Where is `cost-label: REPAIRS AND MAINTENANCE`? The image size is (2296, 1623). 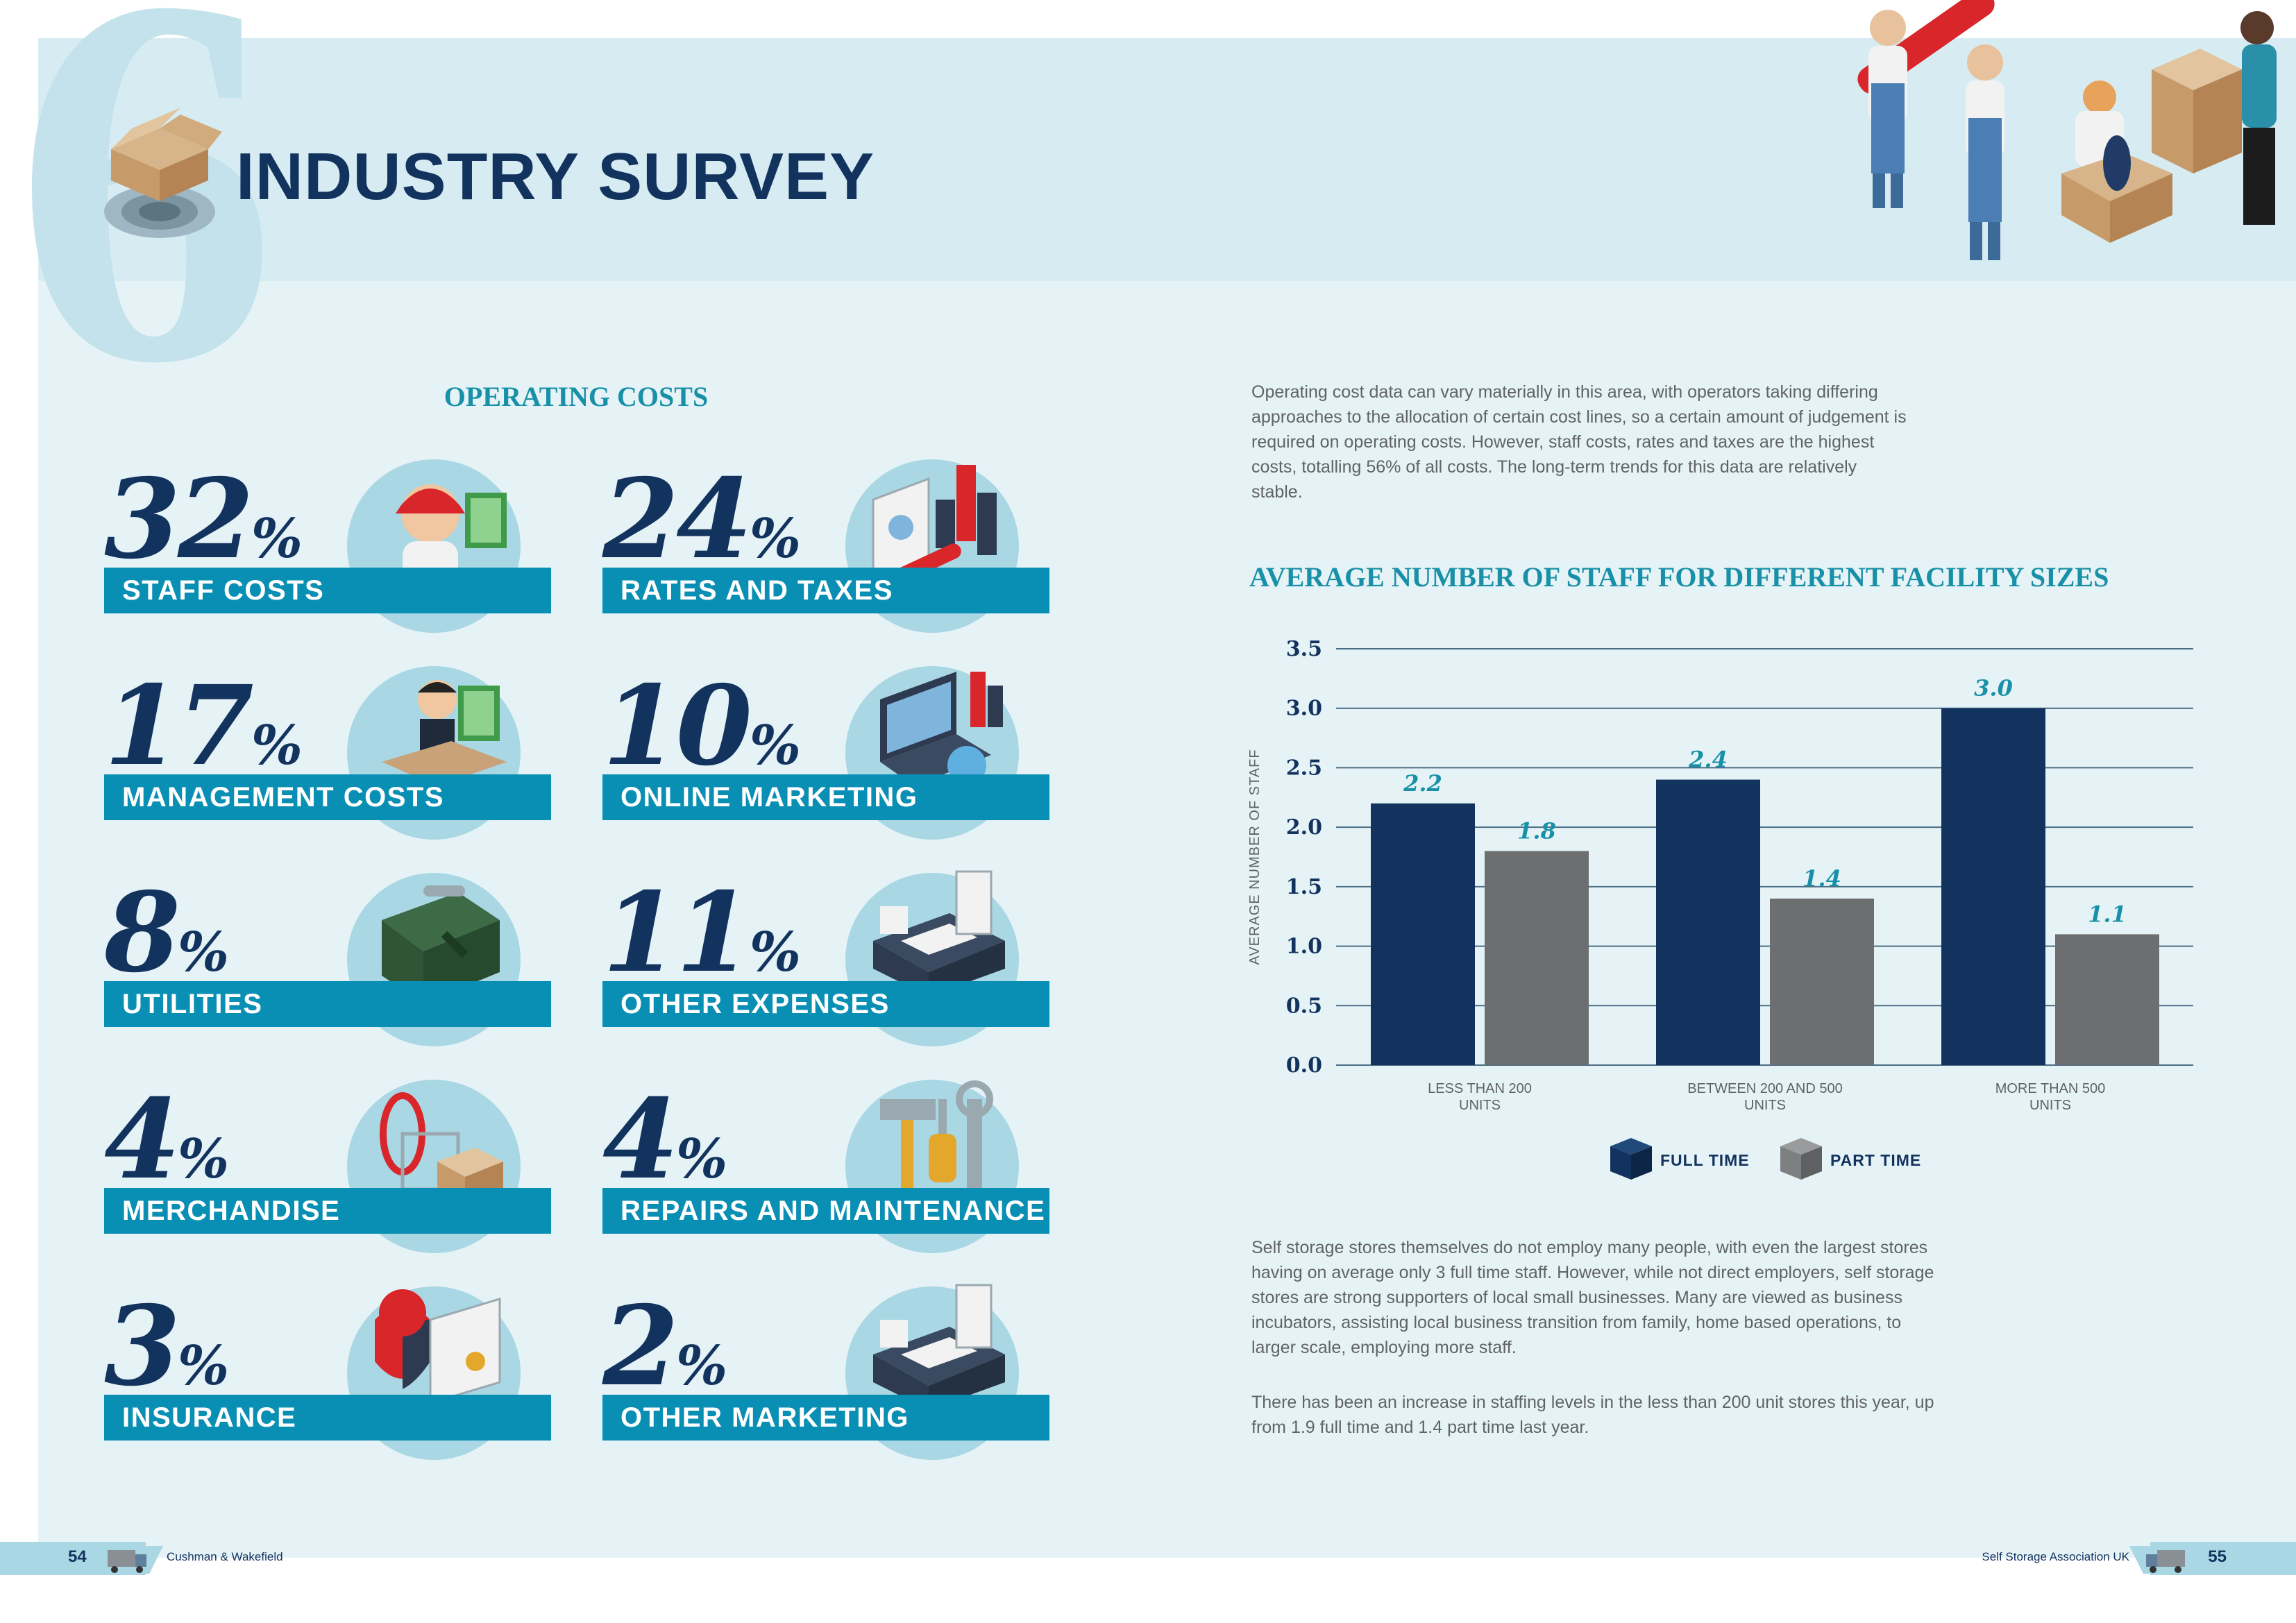
cost-label: REPAIRS AND MAINTENANCE is located at coordinates (826, 1211).